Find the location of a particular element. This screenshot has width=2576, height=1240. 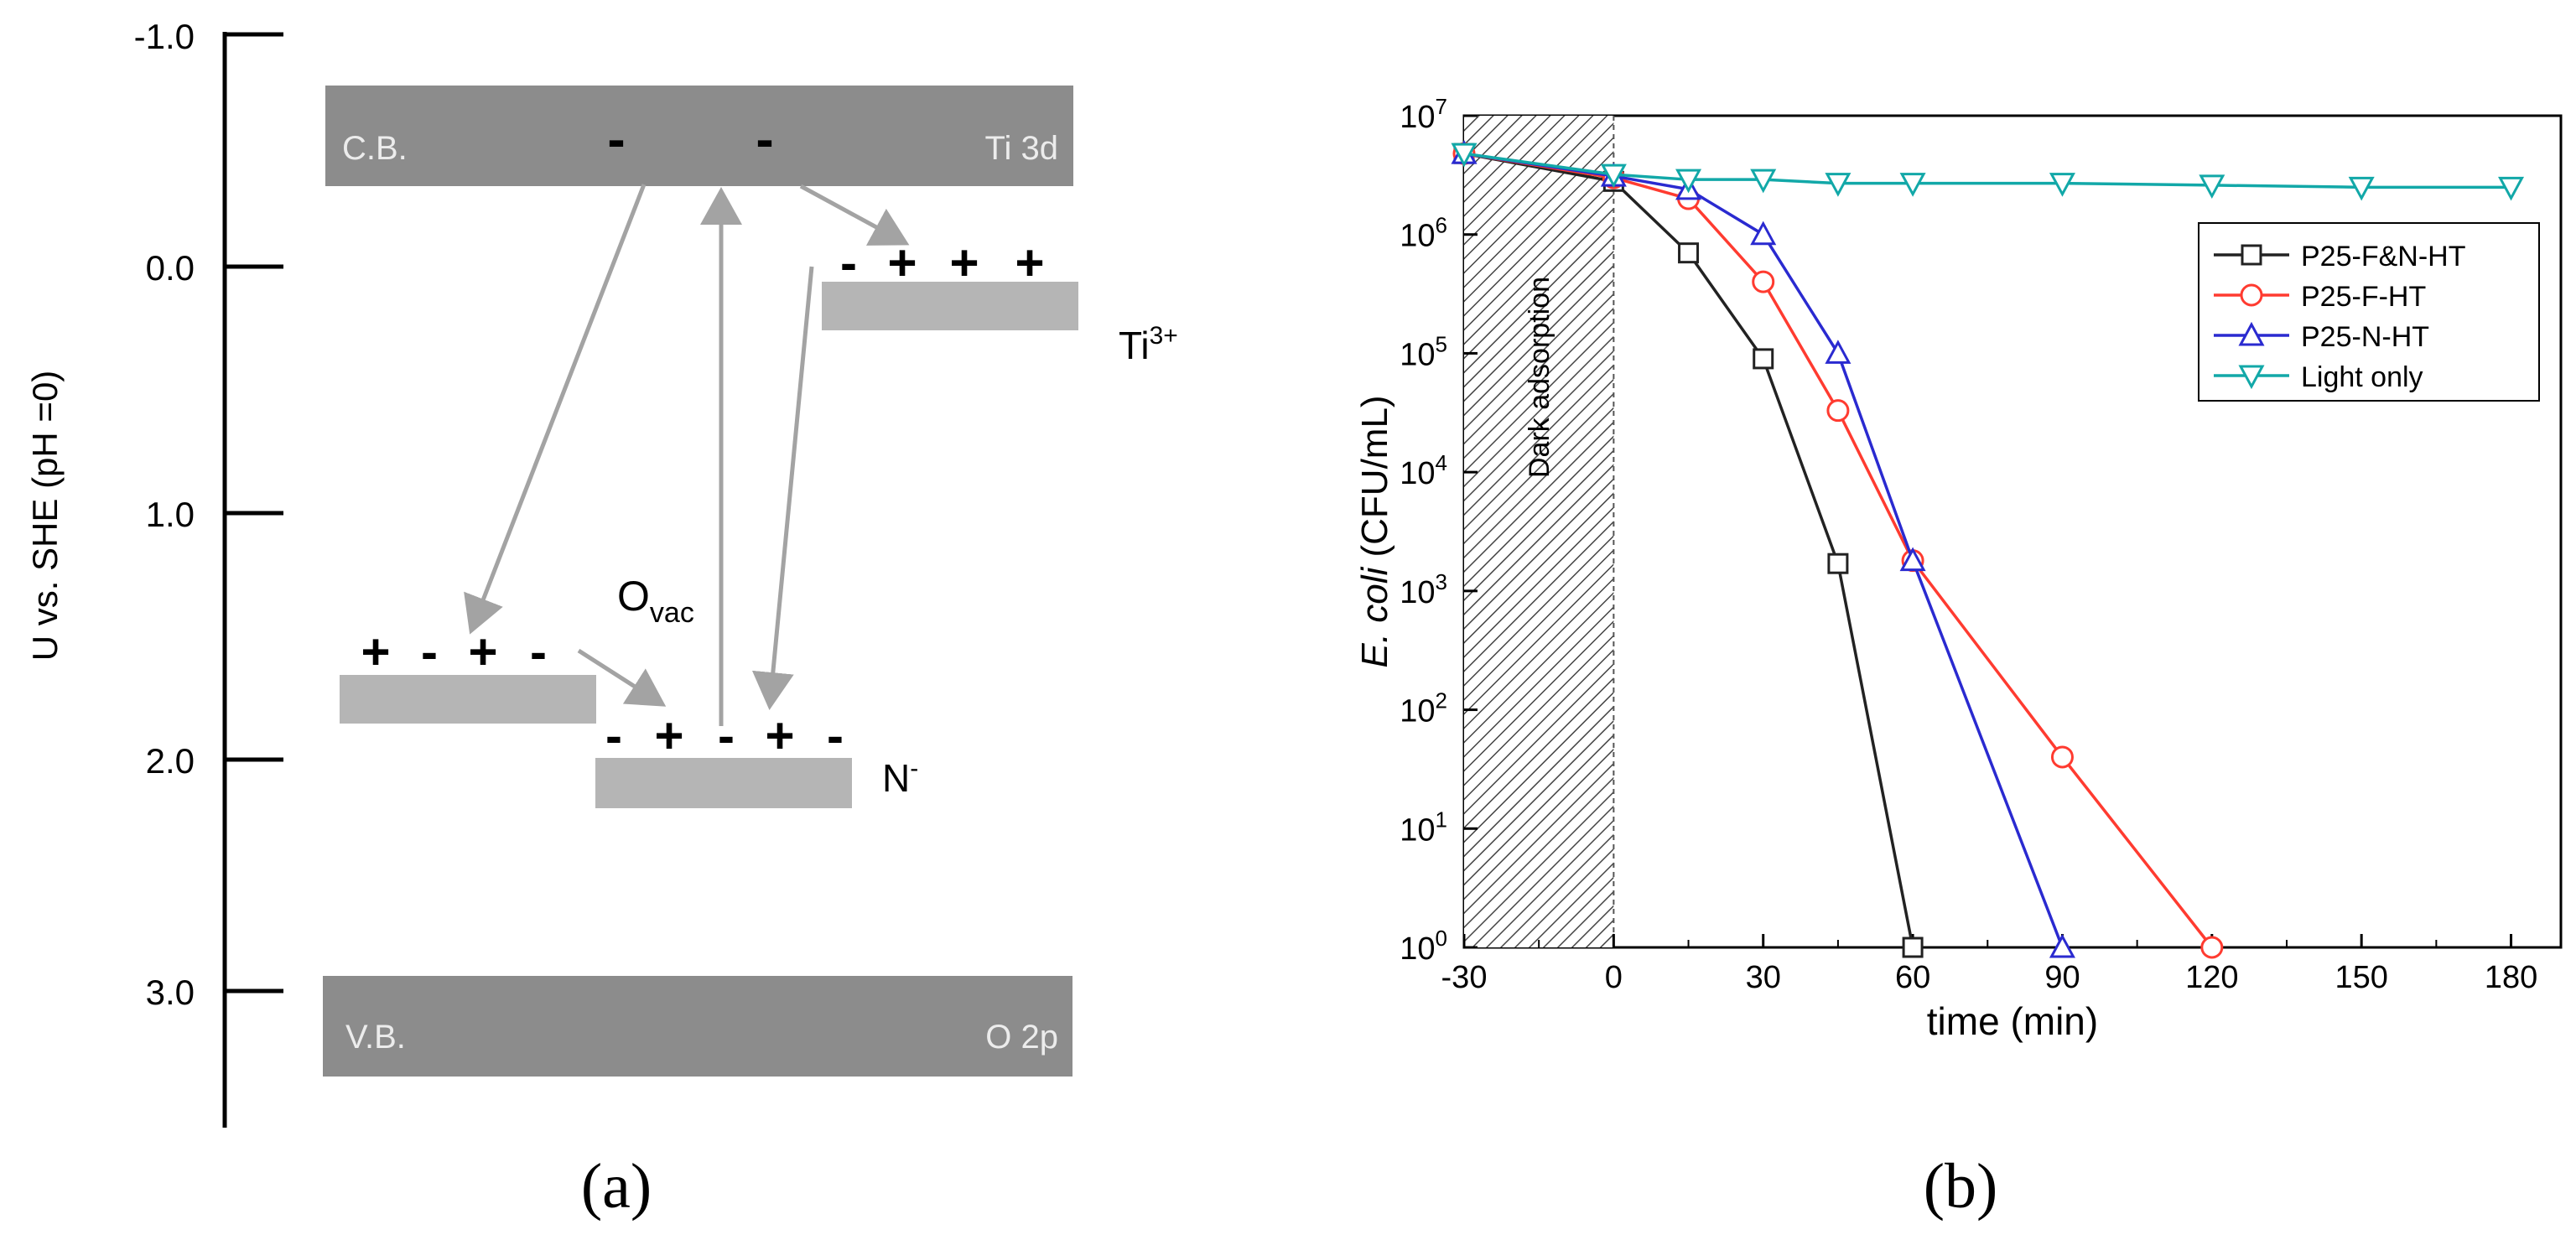

legend-label: P25-F-HT is located at coordinates (2363, 297).